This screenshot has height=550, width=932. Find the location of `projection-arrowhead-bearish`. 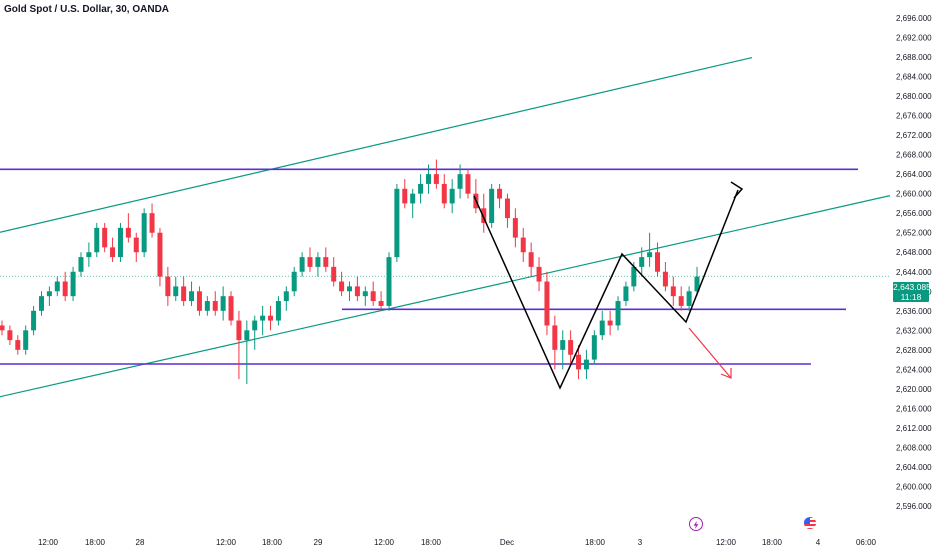

projection-arrowhead-bearish is located at coordinates (726, 373).